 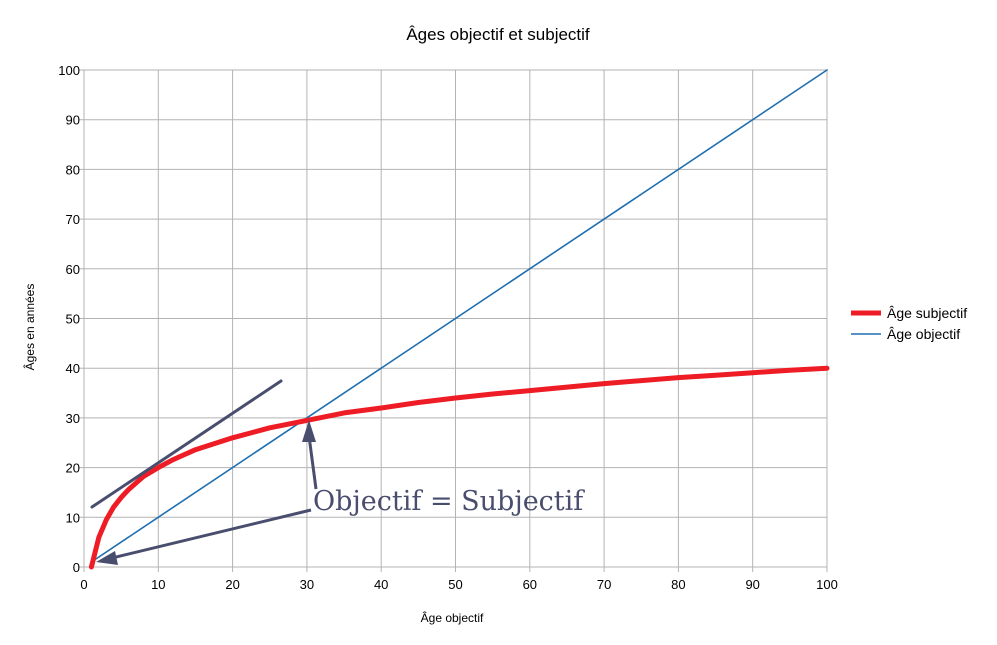 I want to click on y-tick-label: 30, so click(x=73, y=418).